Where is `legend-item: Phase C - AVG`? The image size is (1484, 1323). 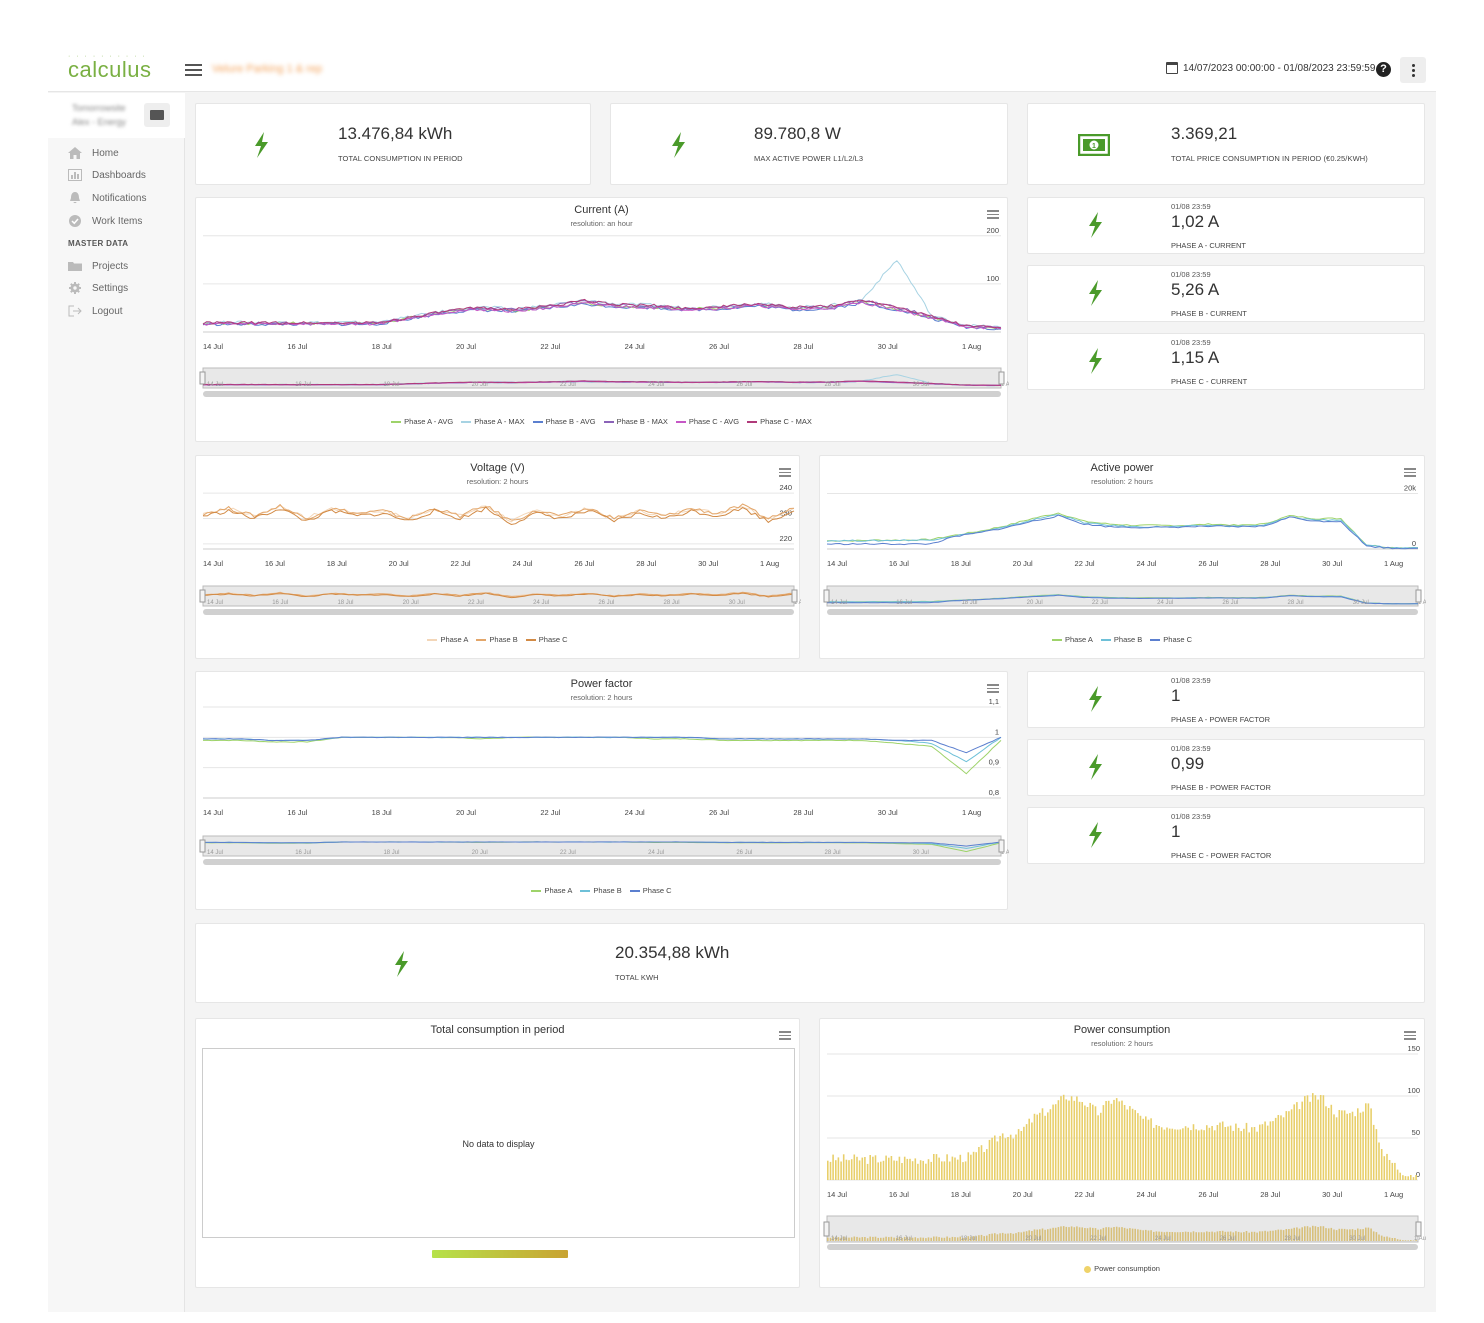
legend-item: Phase C - AVG is located at coordinates (707, 421).